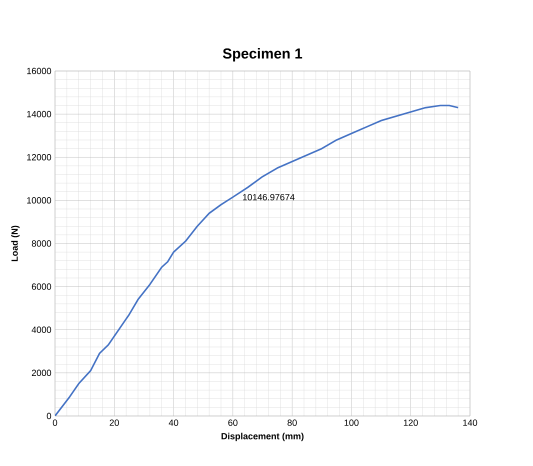 Image resolution: width=533 pixels, height=466 pixels. Describe the element at coordinates (55, 423) in the screenshot. I see `x-tick-label: 0` at that location.